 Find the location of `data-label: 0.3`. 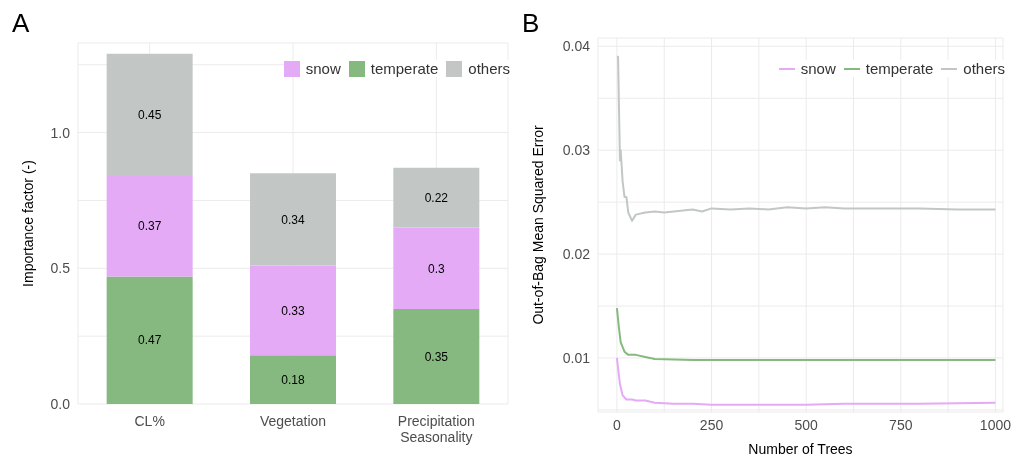

data-label: 0.3 is located at coordinates (436, 268).